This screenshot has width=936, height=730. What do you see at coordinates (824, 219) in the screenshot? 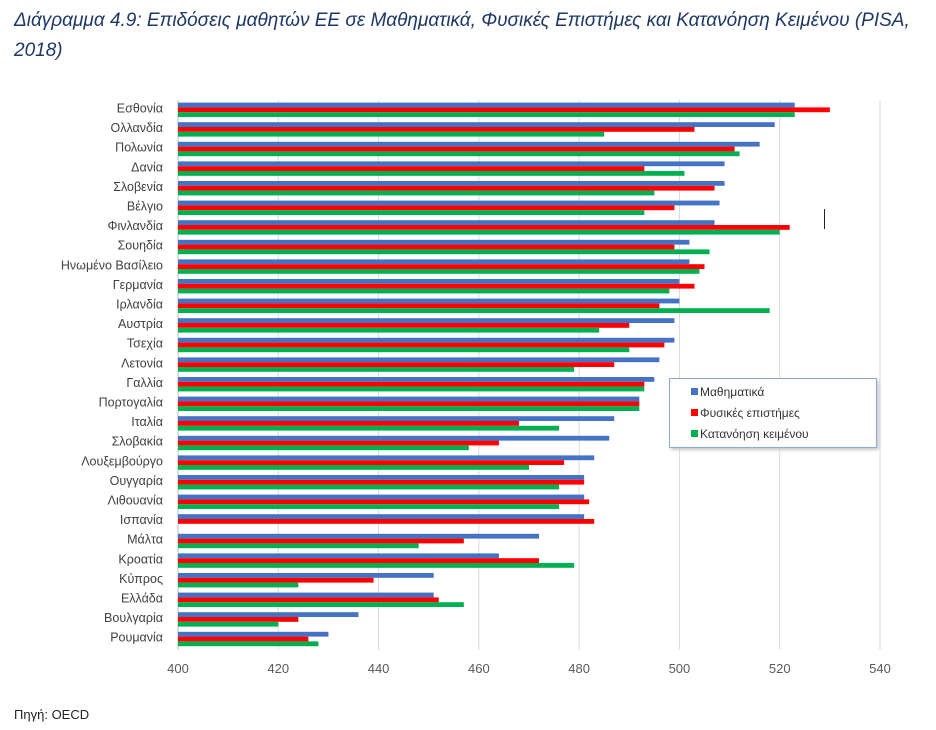
I see `text-cursor` at bounding box center [824, 219].